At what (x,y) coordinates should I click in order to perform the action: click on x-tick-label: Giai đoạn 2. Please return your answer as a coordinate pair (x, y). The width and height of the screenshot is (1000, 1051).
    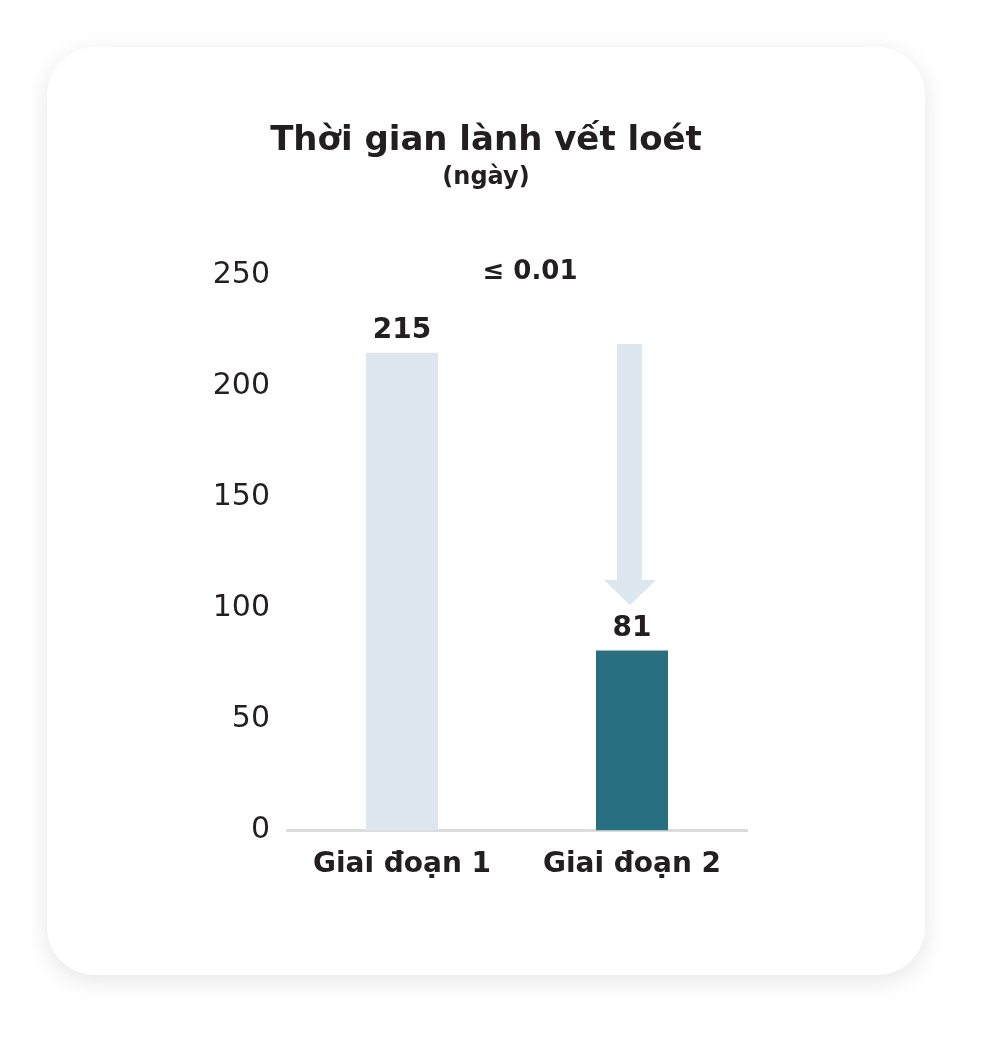
    Looking at the image, I should click on (632, 863).